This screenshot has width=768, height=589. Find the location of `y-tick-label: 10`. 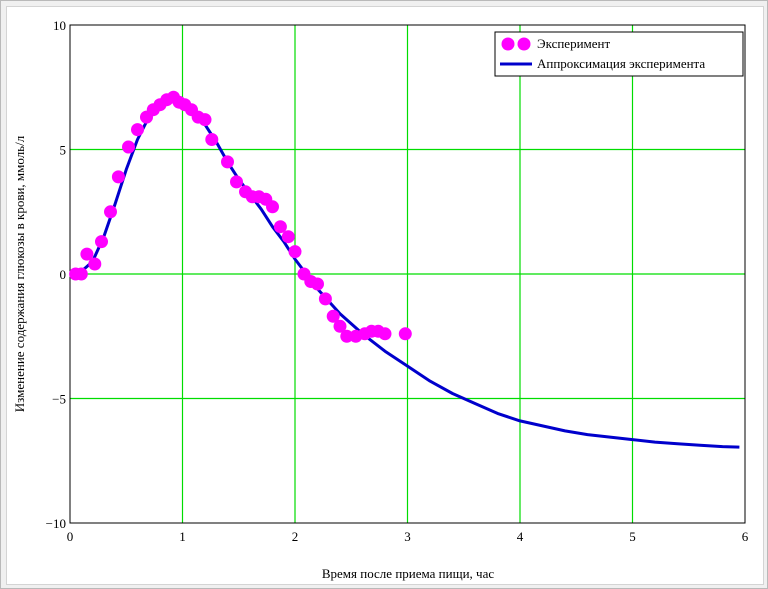

y-tick-label: 10 is located at coordinates (59, 25).